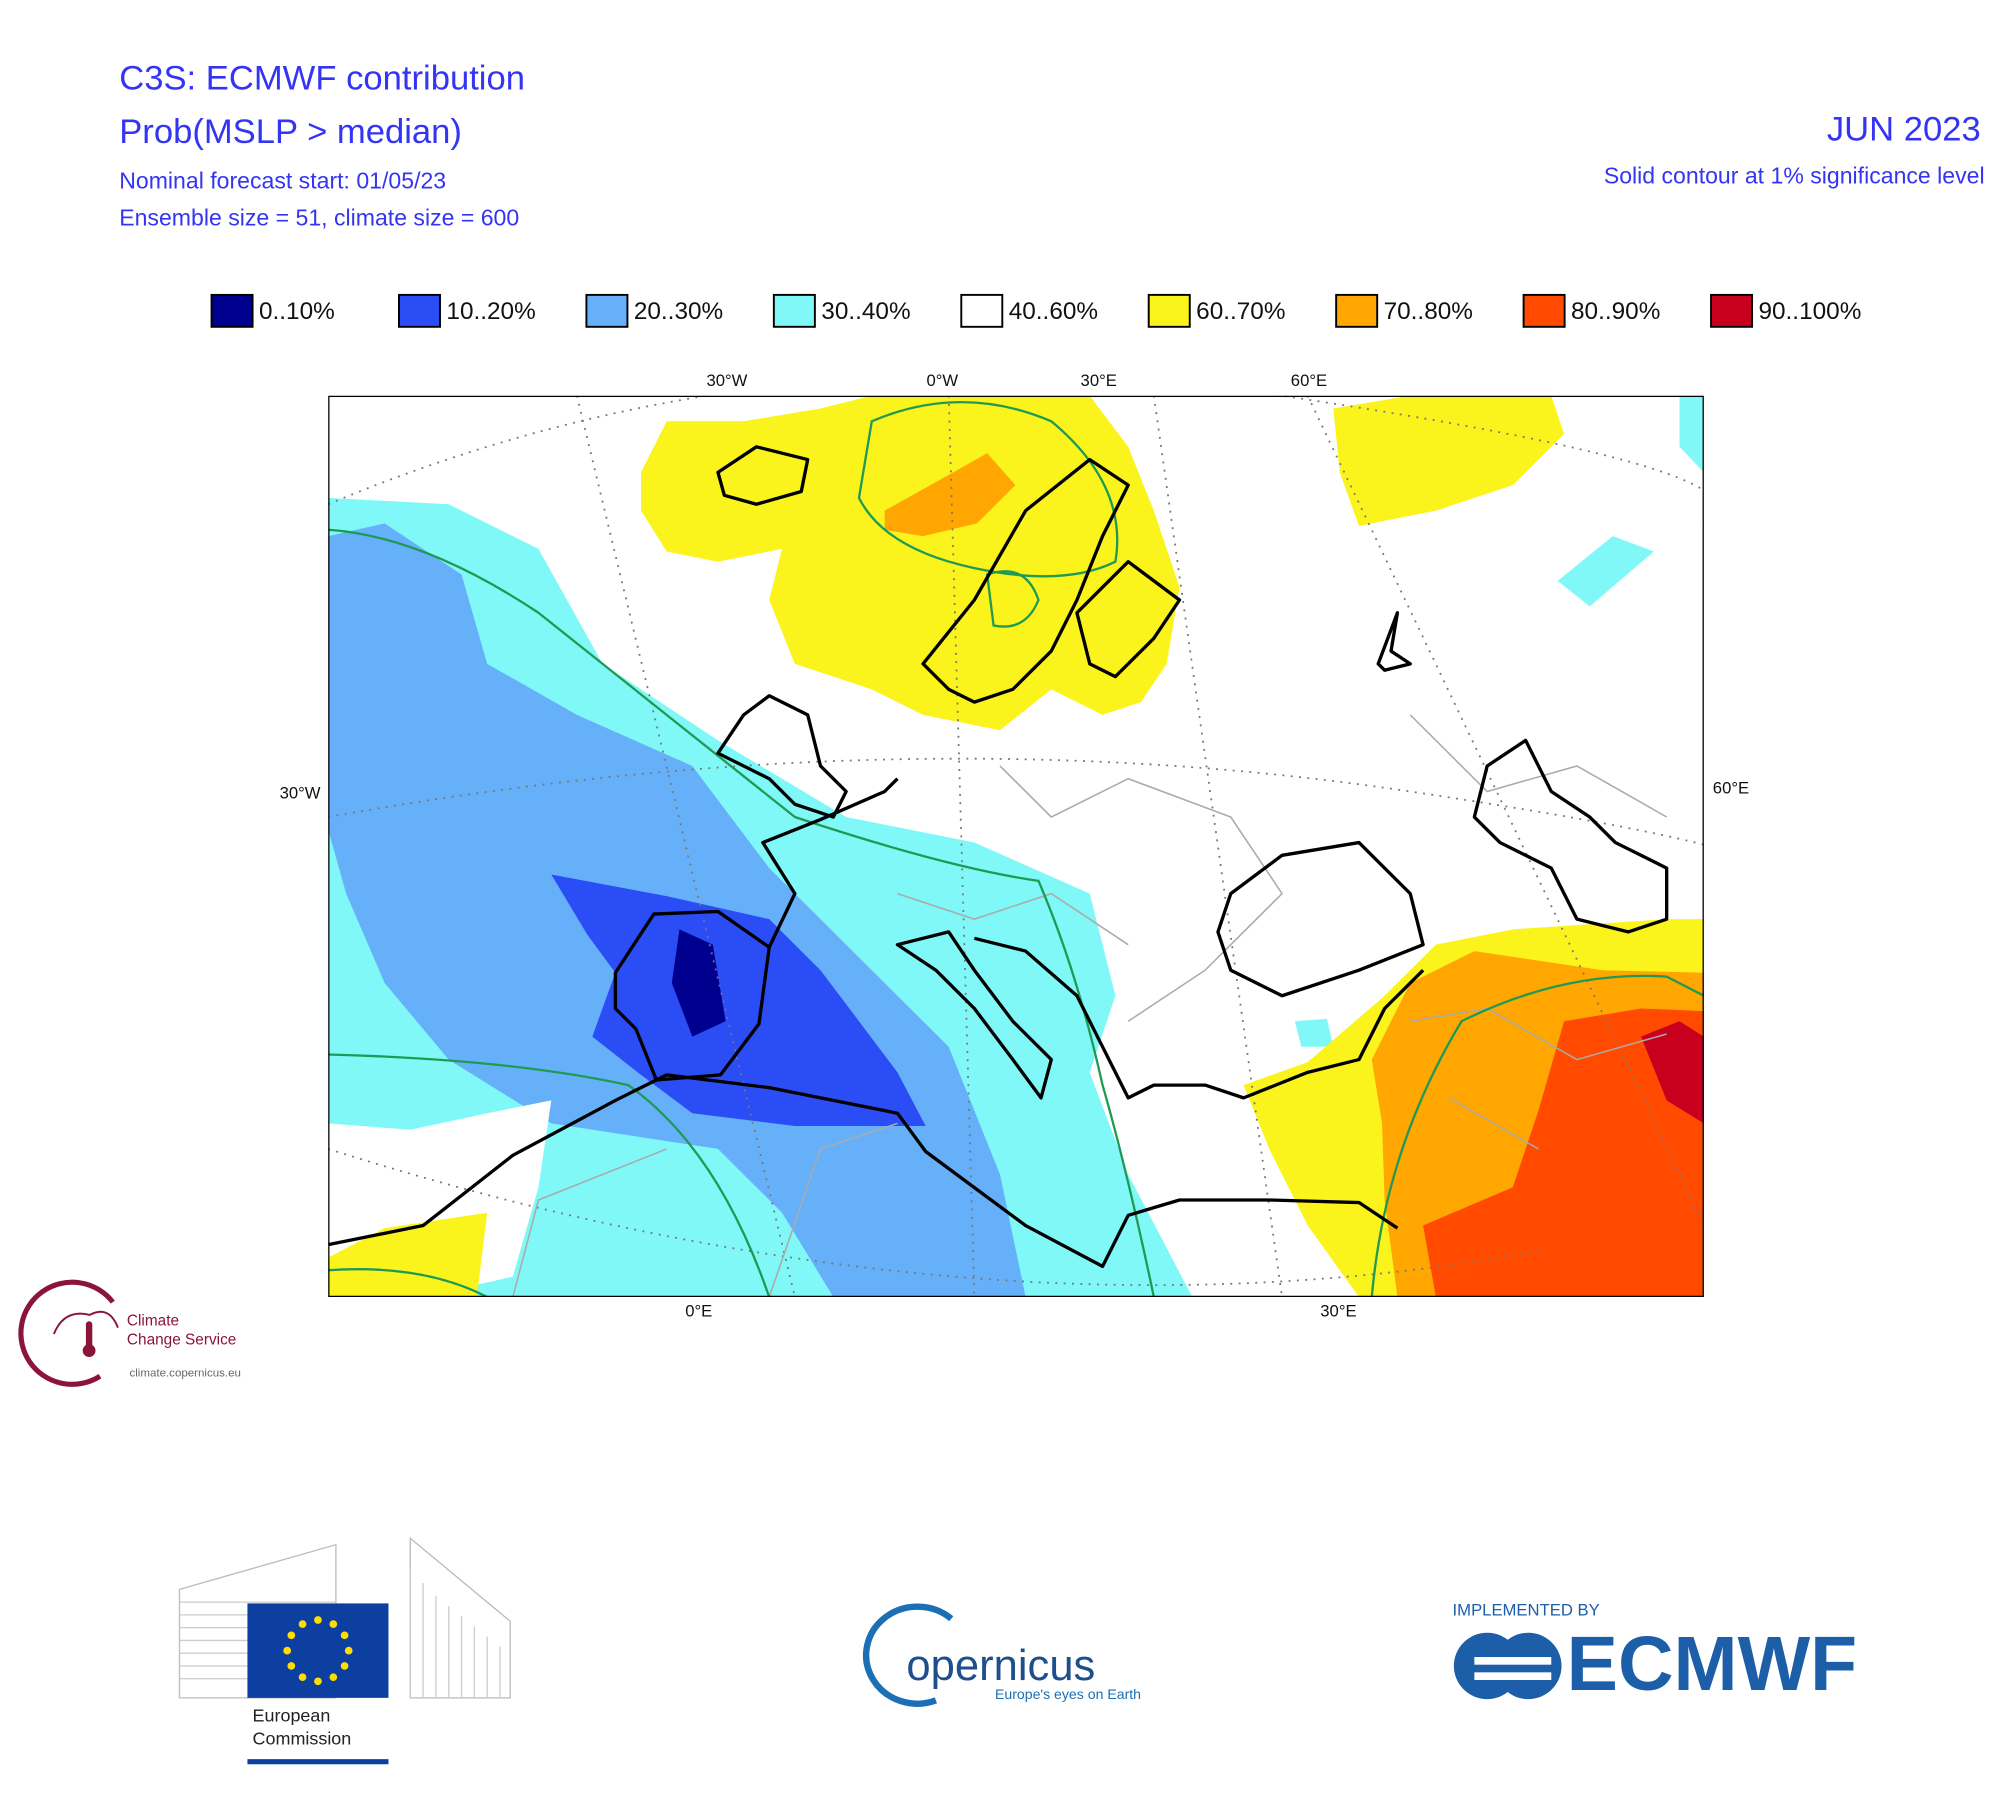 The width and height of the screenshot is (2000, 1800). I want to click on legend-label: 10..20%, so click(490, 311).